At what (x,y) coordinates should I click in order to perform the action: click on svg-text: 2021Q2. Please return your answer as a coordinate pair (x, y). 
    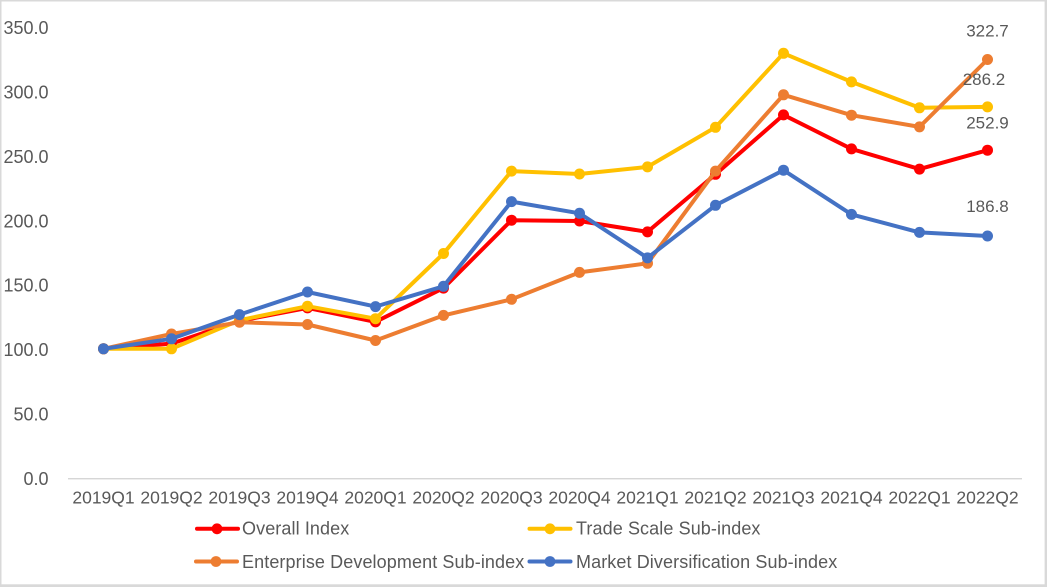
    Looking at the image, I should click on (715, 498).